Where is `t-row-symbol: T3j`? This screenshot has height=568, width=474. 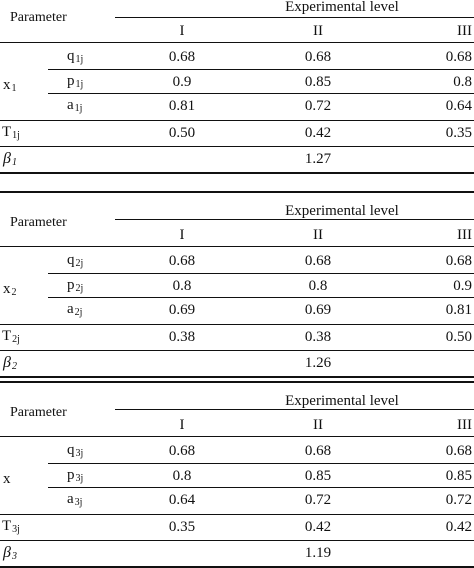 t-row-symbol: T3j is located at coordinates (11, 526).